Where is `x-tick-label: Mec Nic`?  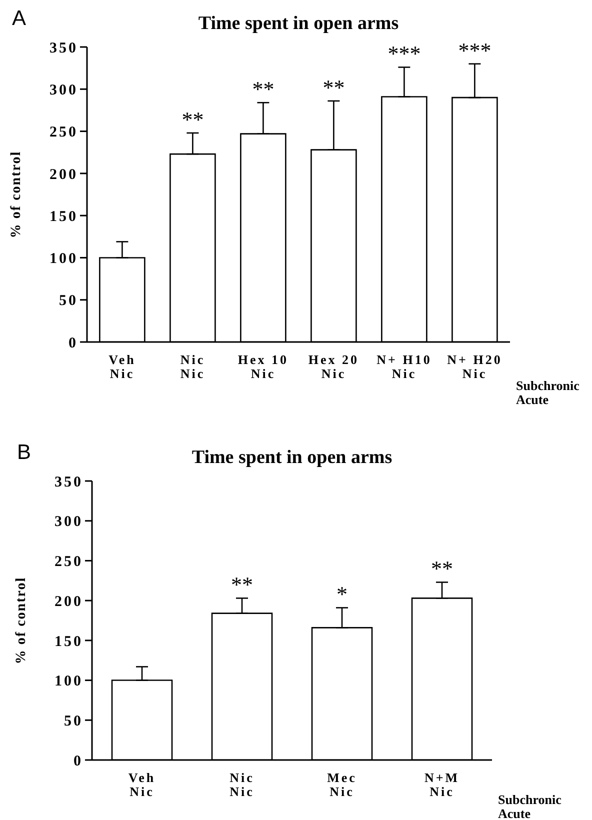 x-tick-label: Mec Nic is located at coordinates (342, 784).